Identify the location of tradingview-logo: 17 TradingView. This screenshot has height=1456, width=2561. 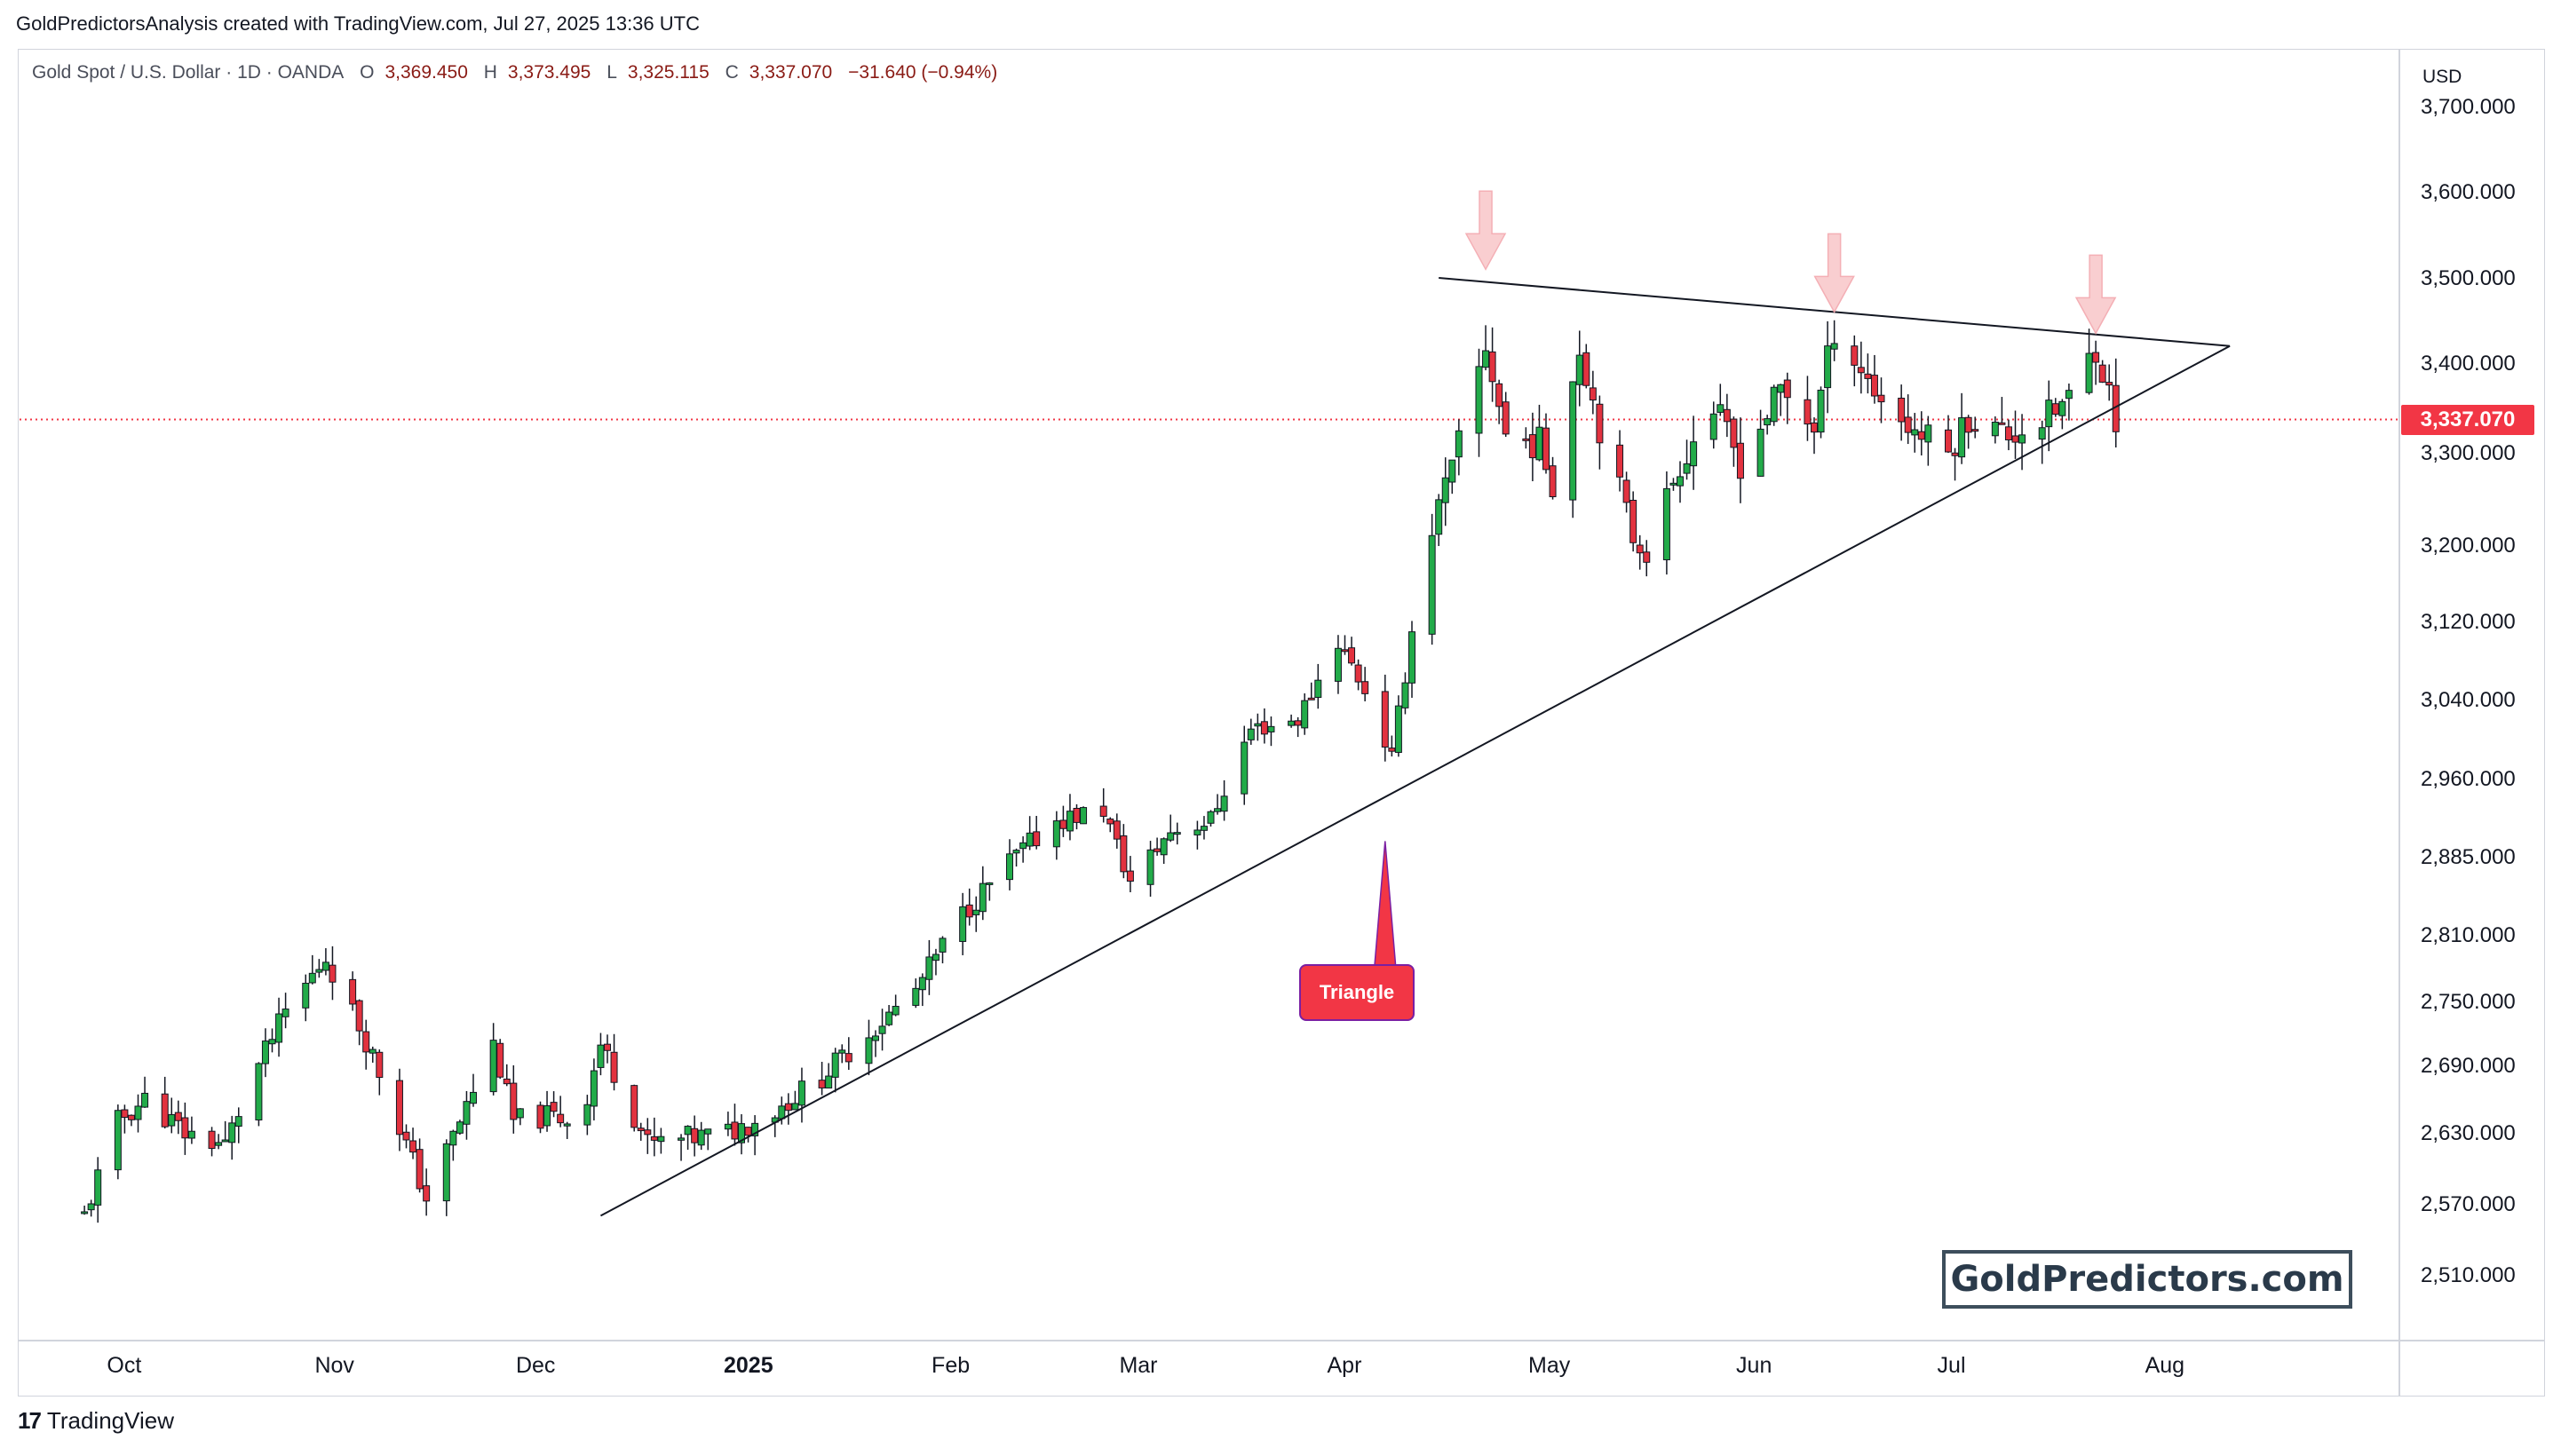
(96, 1421).